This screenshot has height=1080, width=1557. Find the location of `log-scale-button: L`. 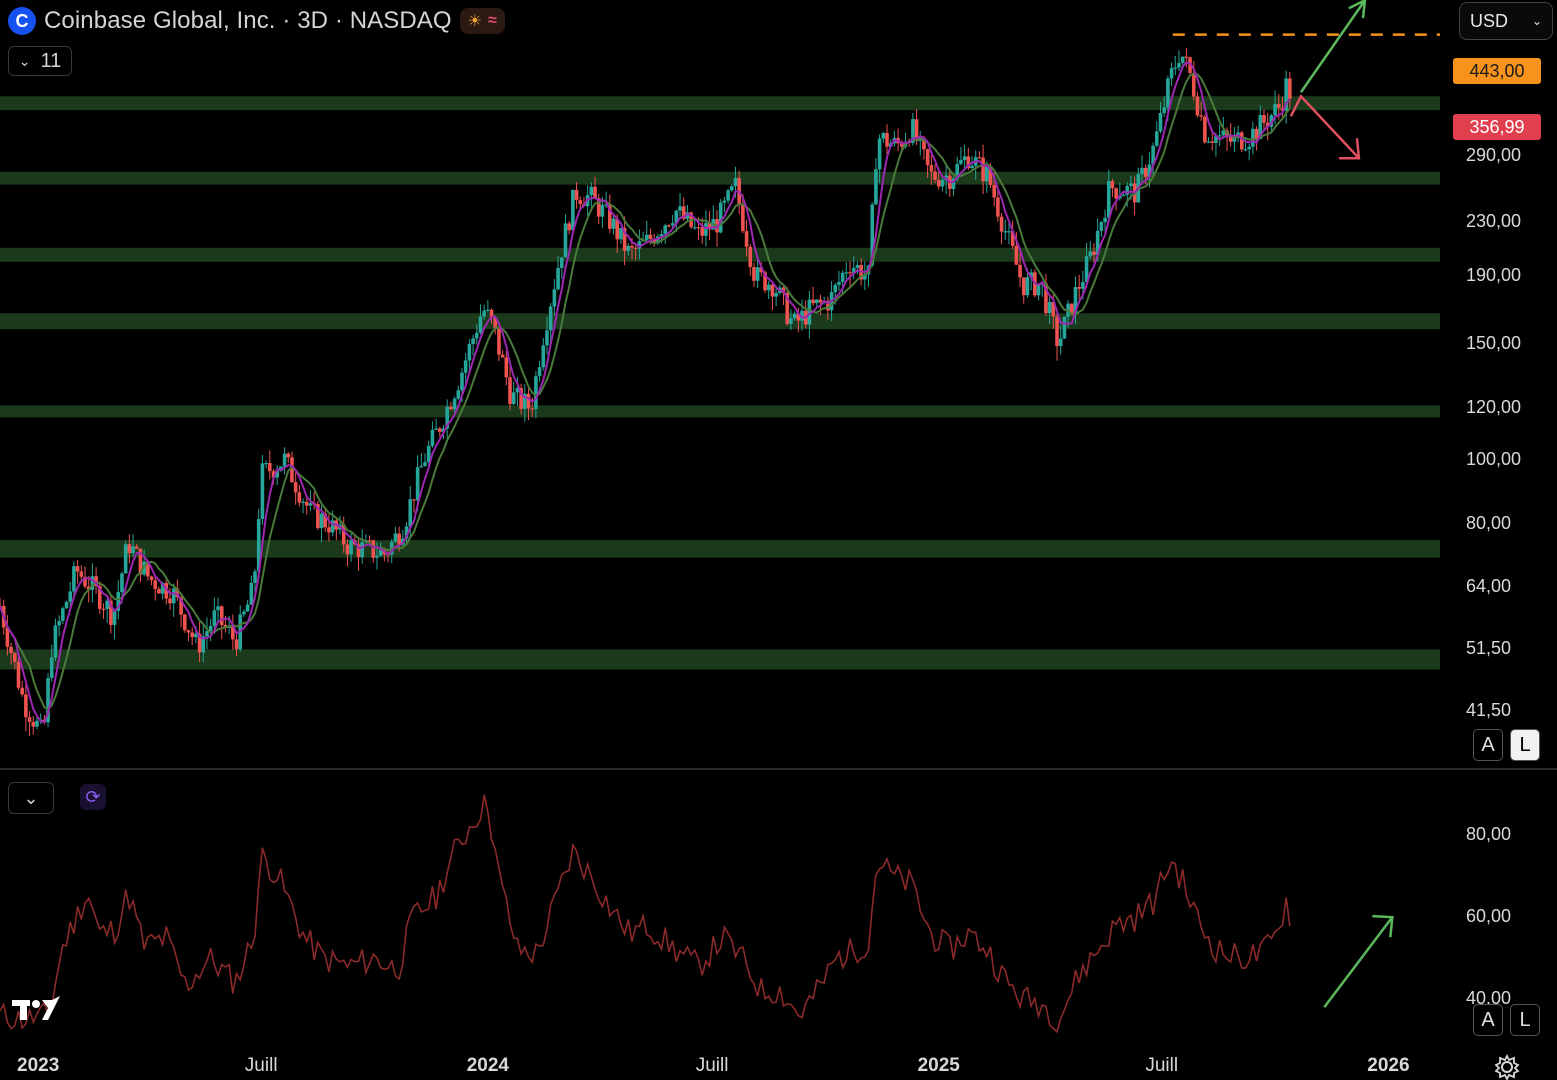

log-scale-button: L is located at coordinates (1525, 745).